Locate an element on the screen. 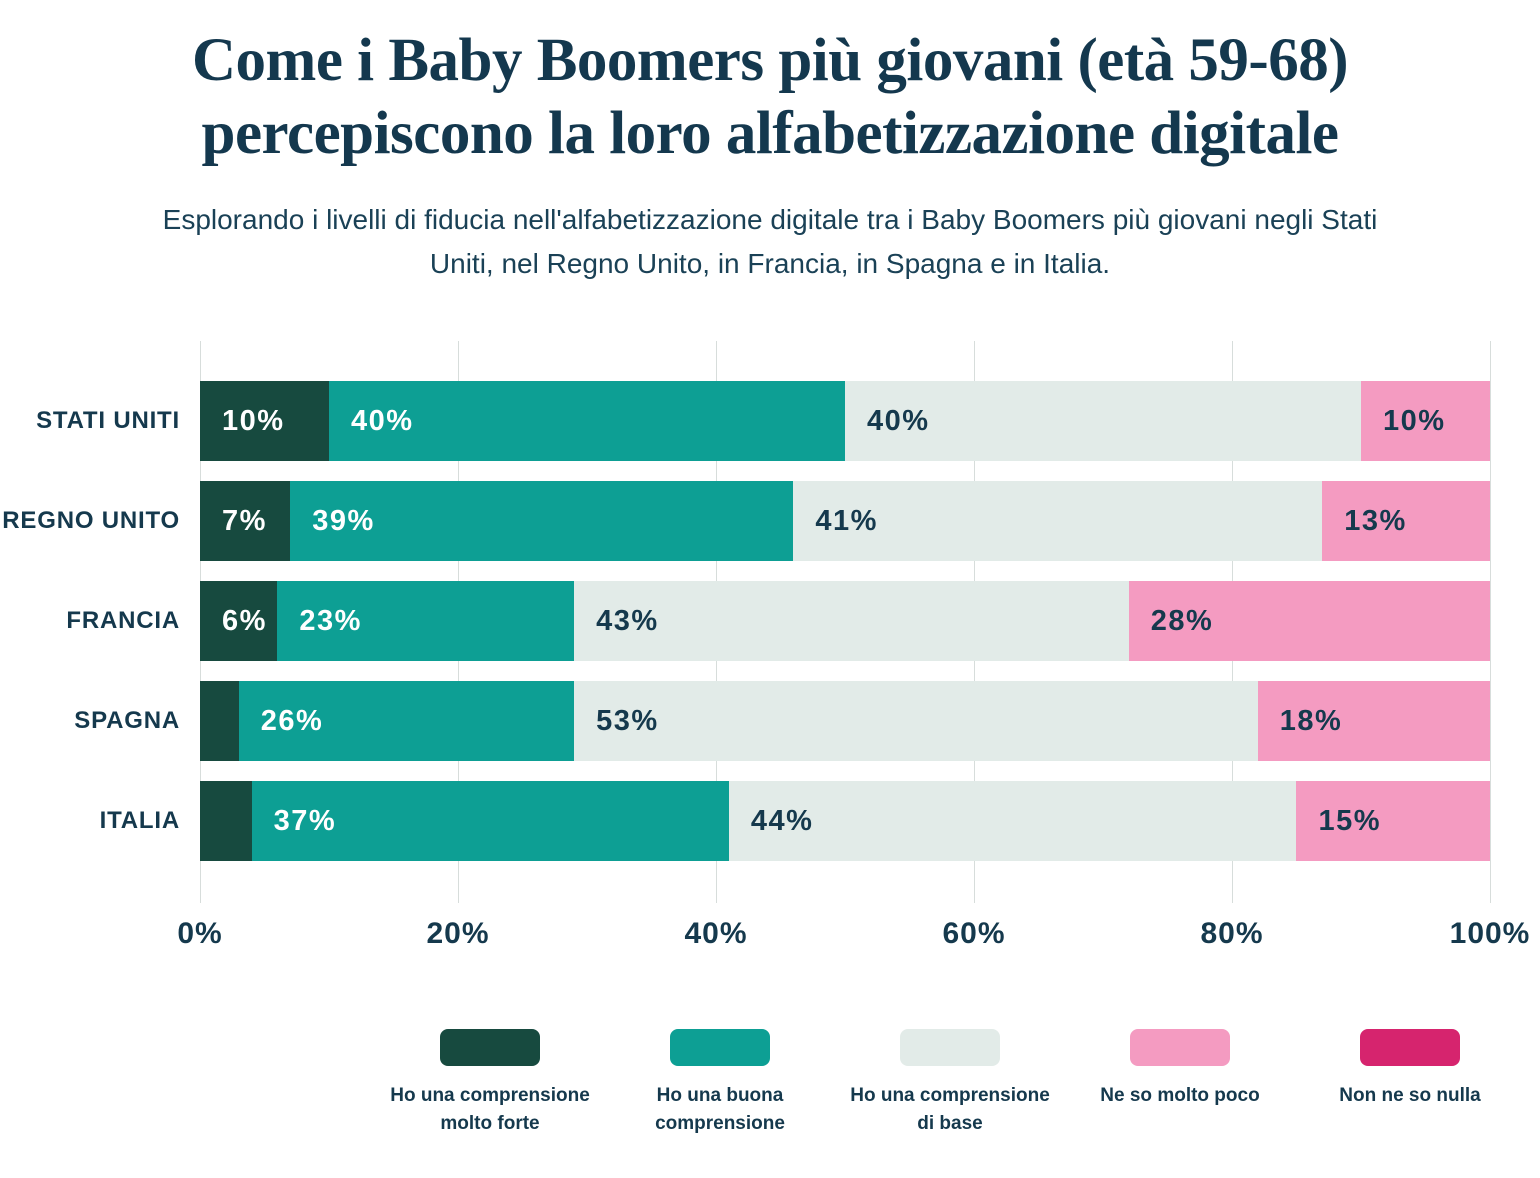 This screenshot has height=1178, width=1540. category-label: REGNO UNITO is located at coordinates (91, 521).